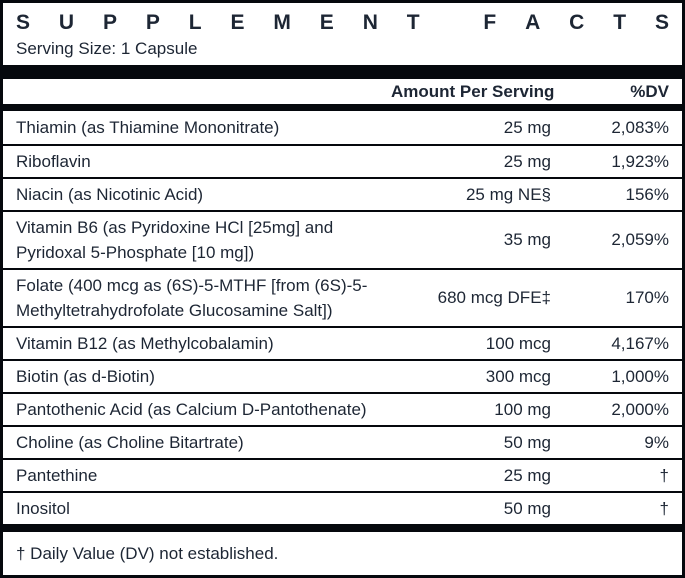 This screenshot has height=578, width=685. I want to click on nutrient-amount: 100 mcg, so click(518, 343).